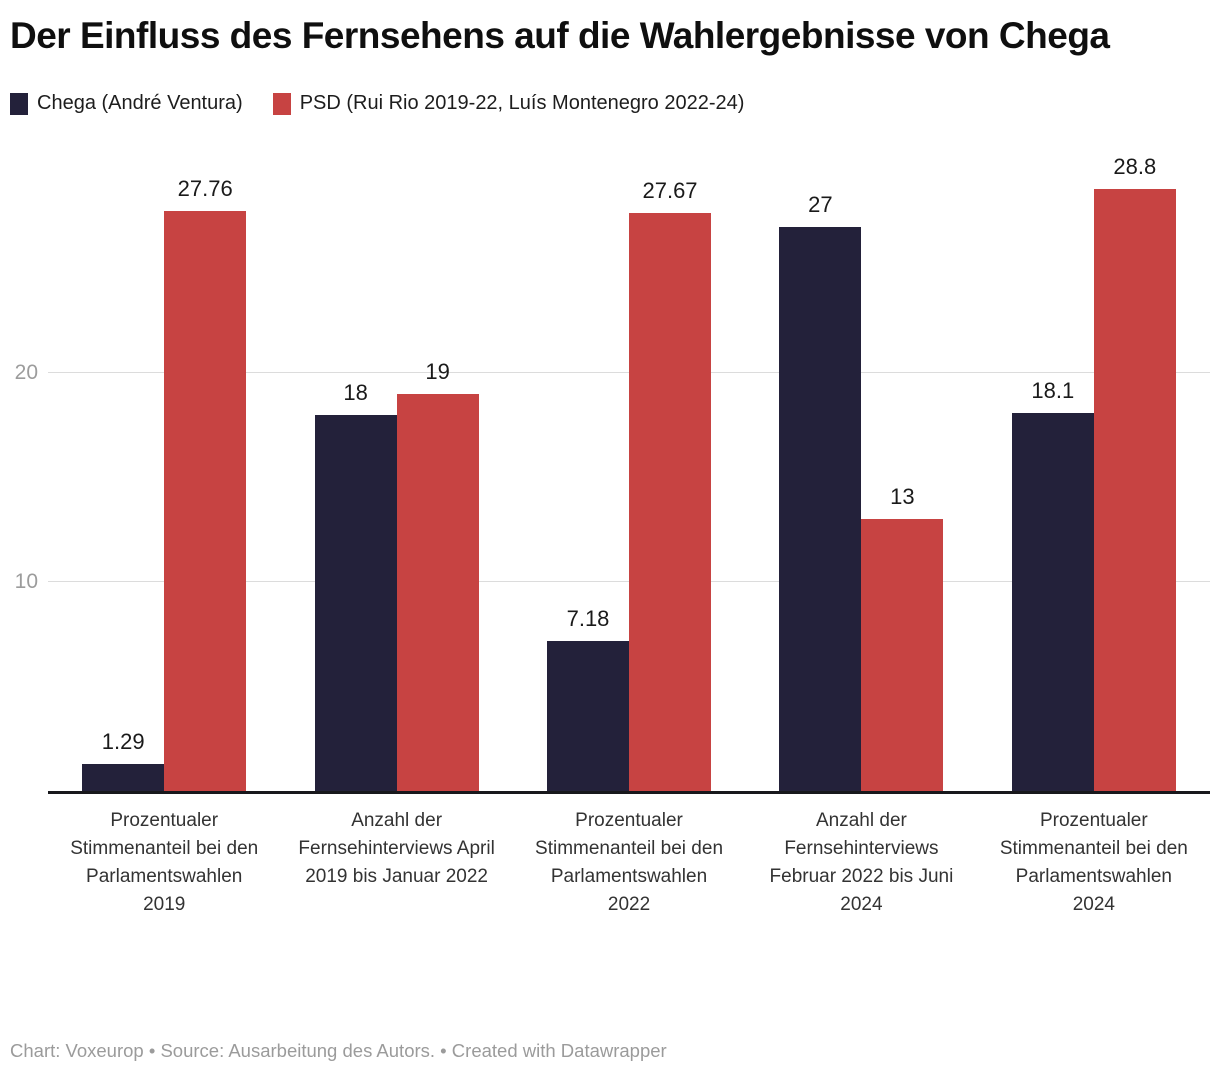 The width and height of the screenshot is (1220, 1076). What do you see at coordinates (902, 497) in the screenshot?
I see `value-label: 13` at bounding box center [902, 497].